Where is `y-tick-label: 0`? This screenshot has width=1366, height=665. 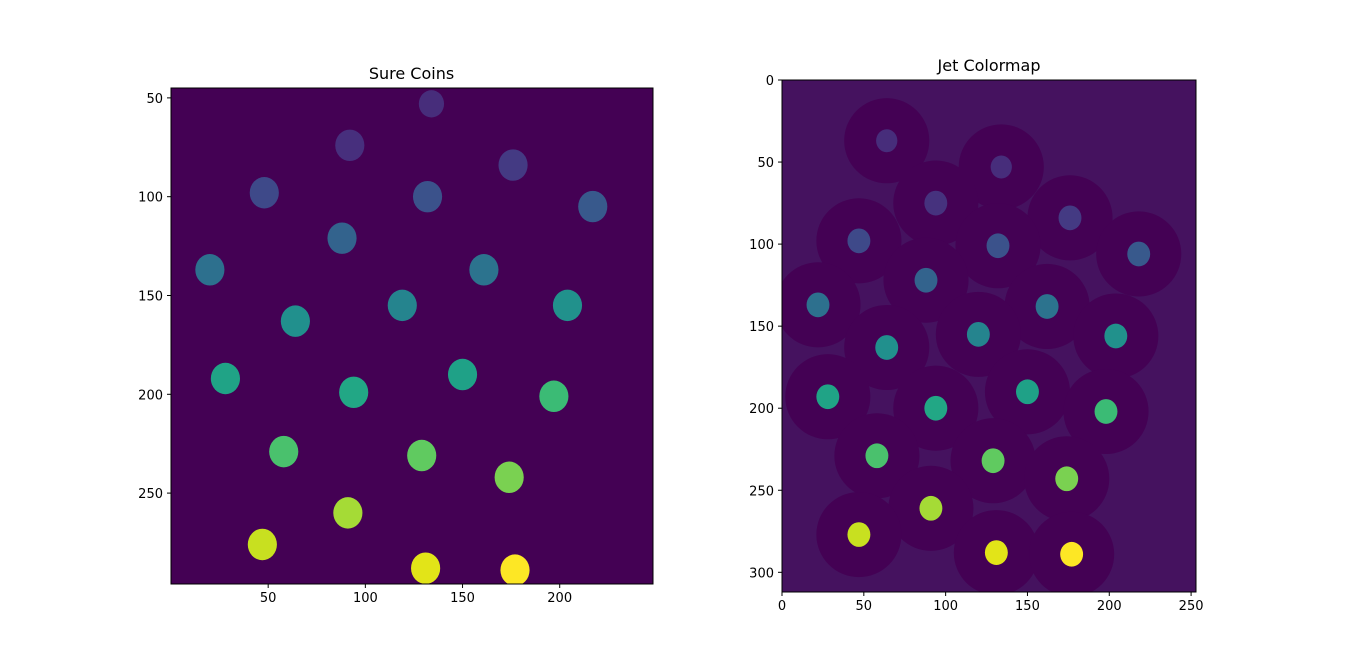
y-tick-label: 0 is located at coordinates (770, 81).